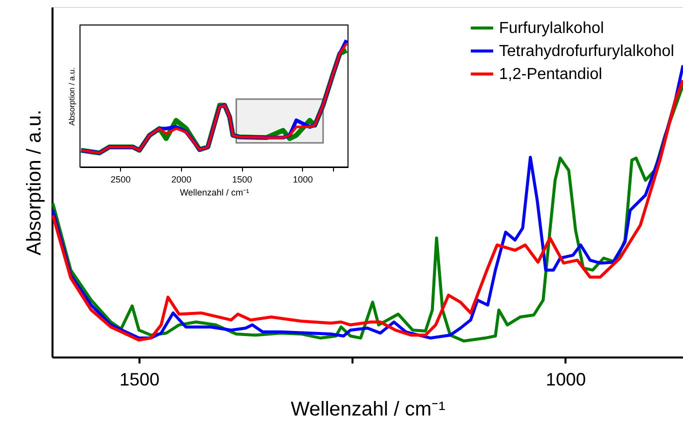 The width and height of the screenshot is (683, 437). What do you see at coordinates (181, 179) in the screenshot?
I see `x-tick-label: 2000` at bounding box center [181, 179].